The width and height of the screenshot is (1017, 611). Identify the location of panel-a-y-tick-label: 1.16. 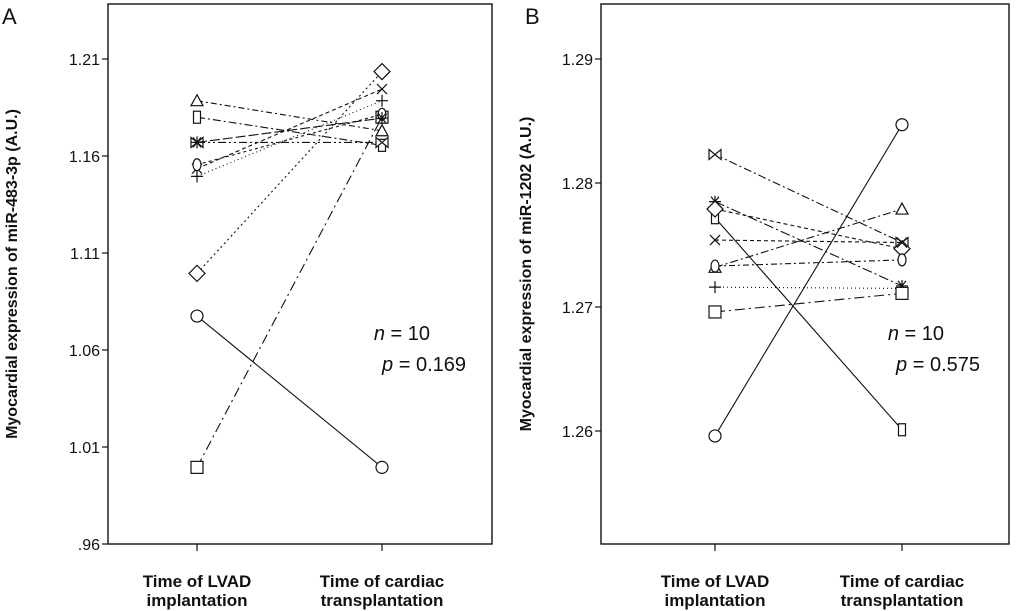
(84, 157).